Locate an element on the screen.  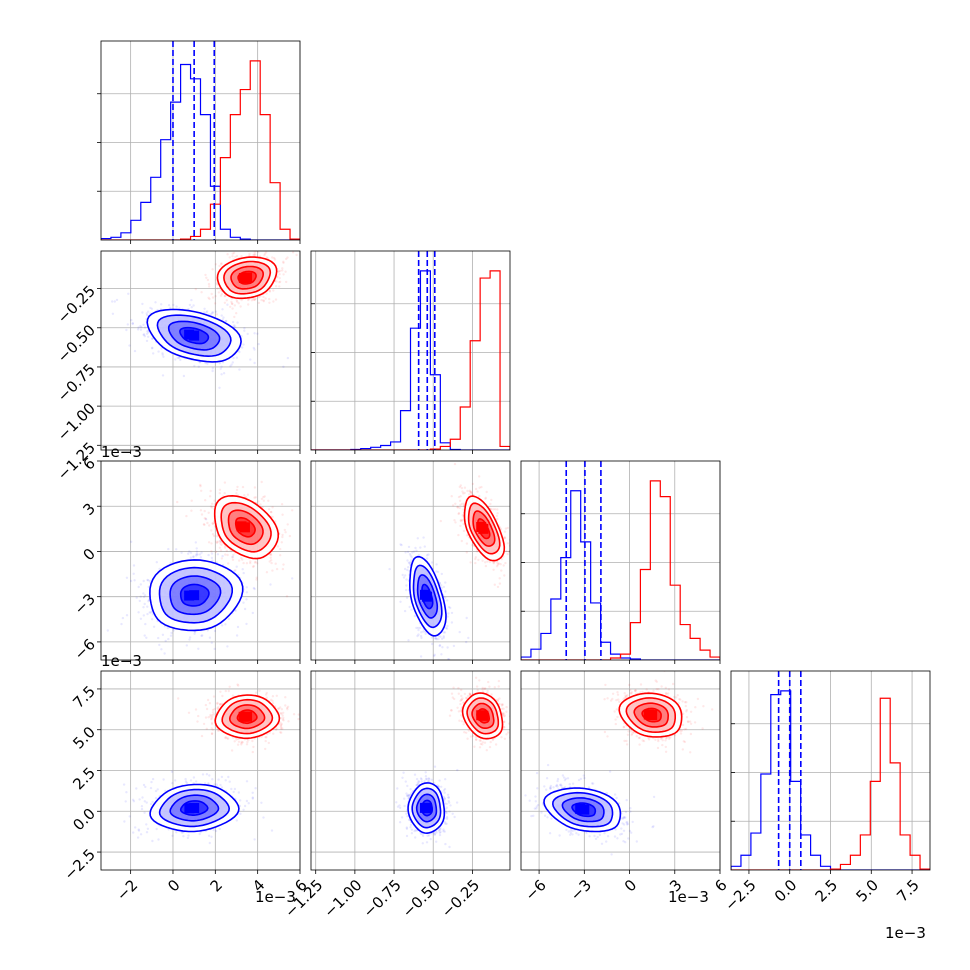
x-tick-label: −6 is located at coordinates (535, 890).